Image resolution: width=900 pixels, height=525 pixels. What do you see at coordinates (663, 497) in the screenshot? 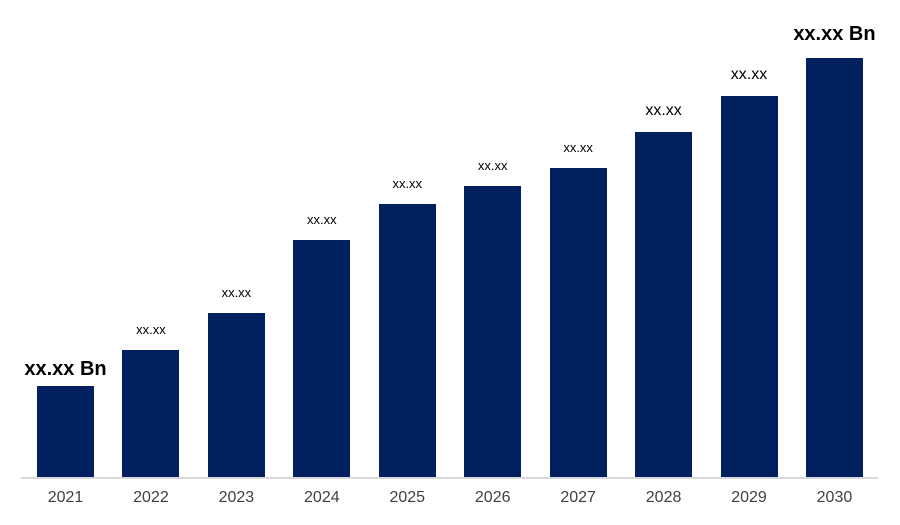
I see `x-tick-2028: 2028` at bounding box center [663, 497].